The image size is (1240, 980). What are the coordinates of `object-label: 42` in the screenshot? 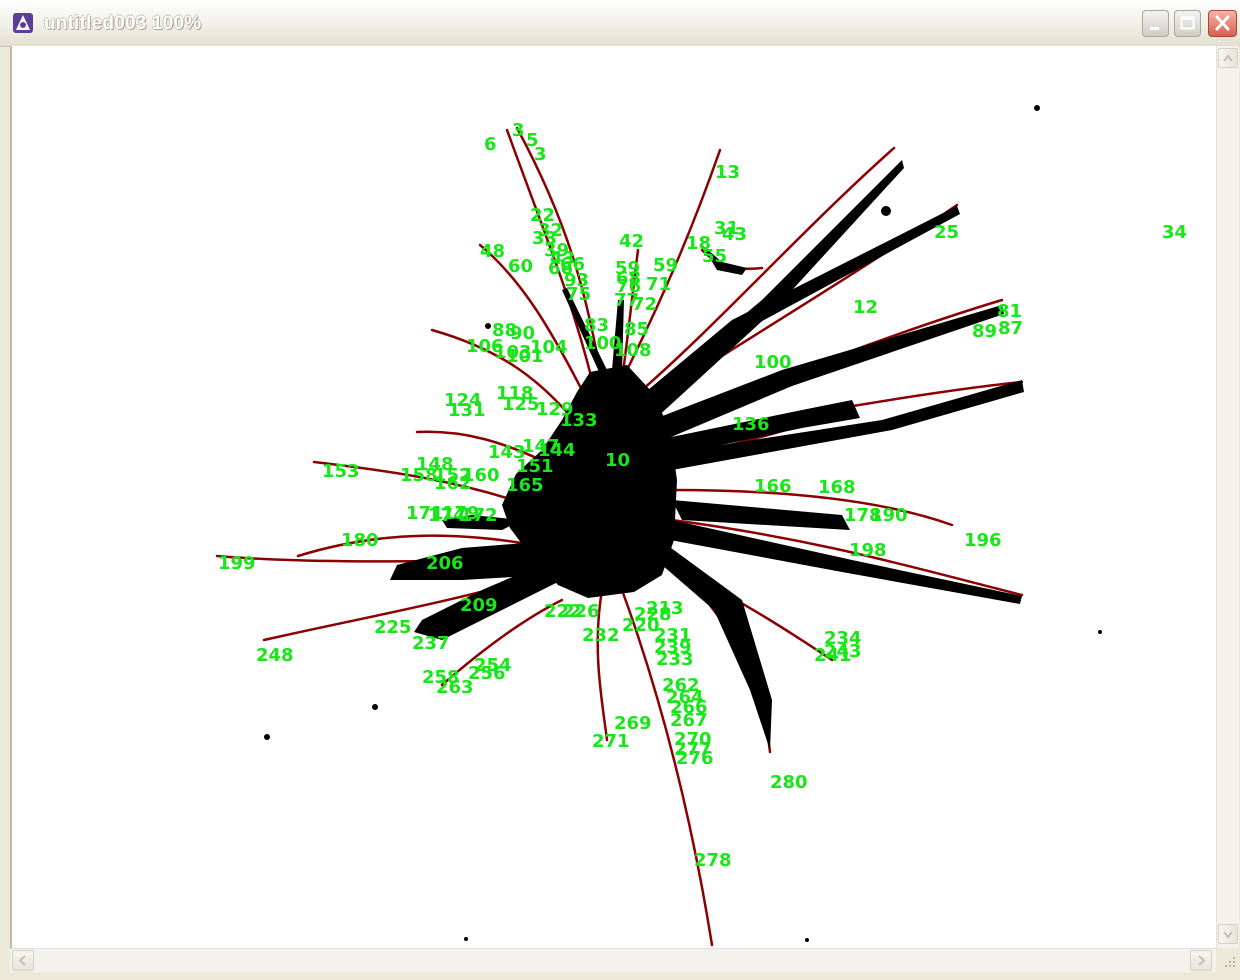 It's located at (631, 241).